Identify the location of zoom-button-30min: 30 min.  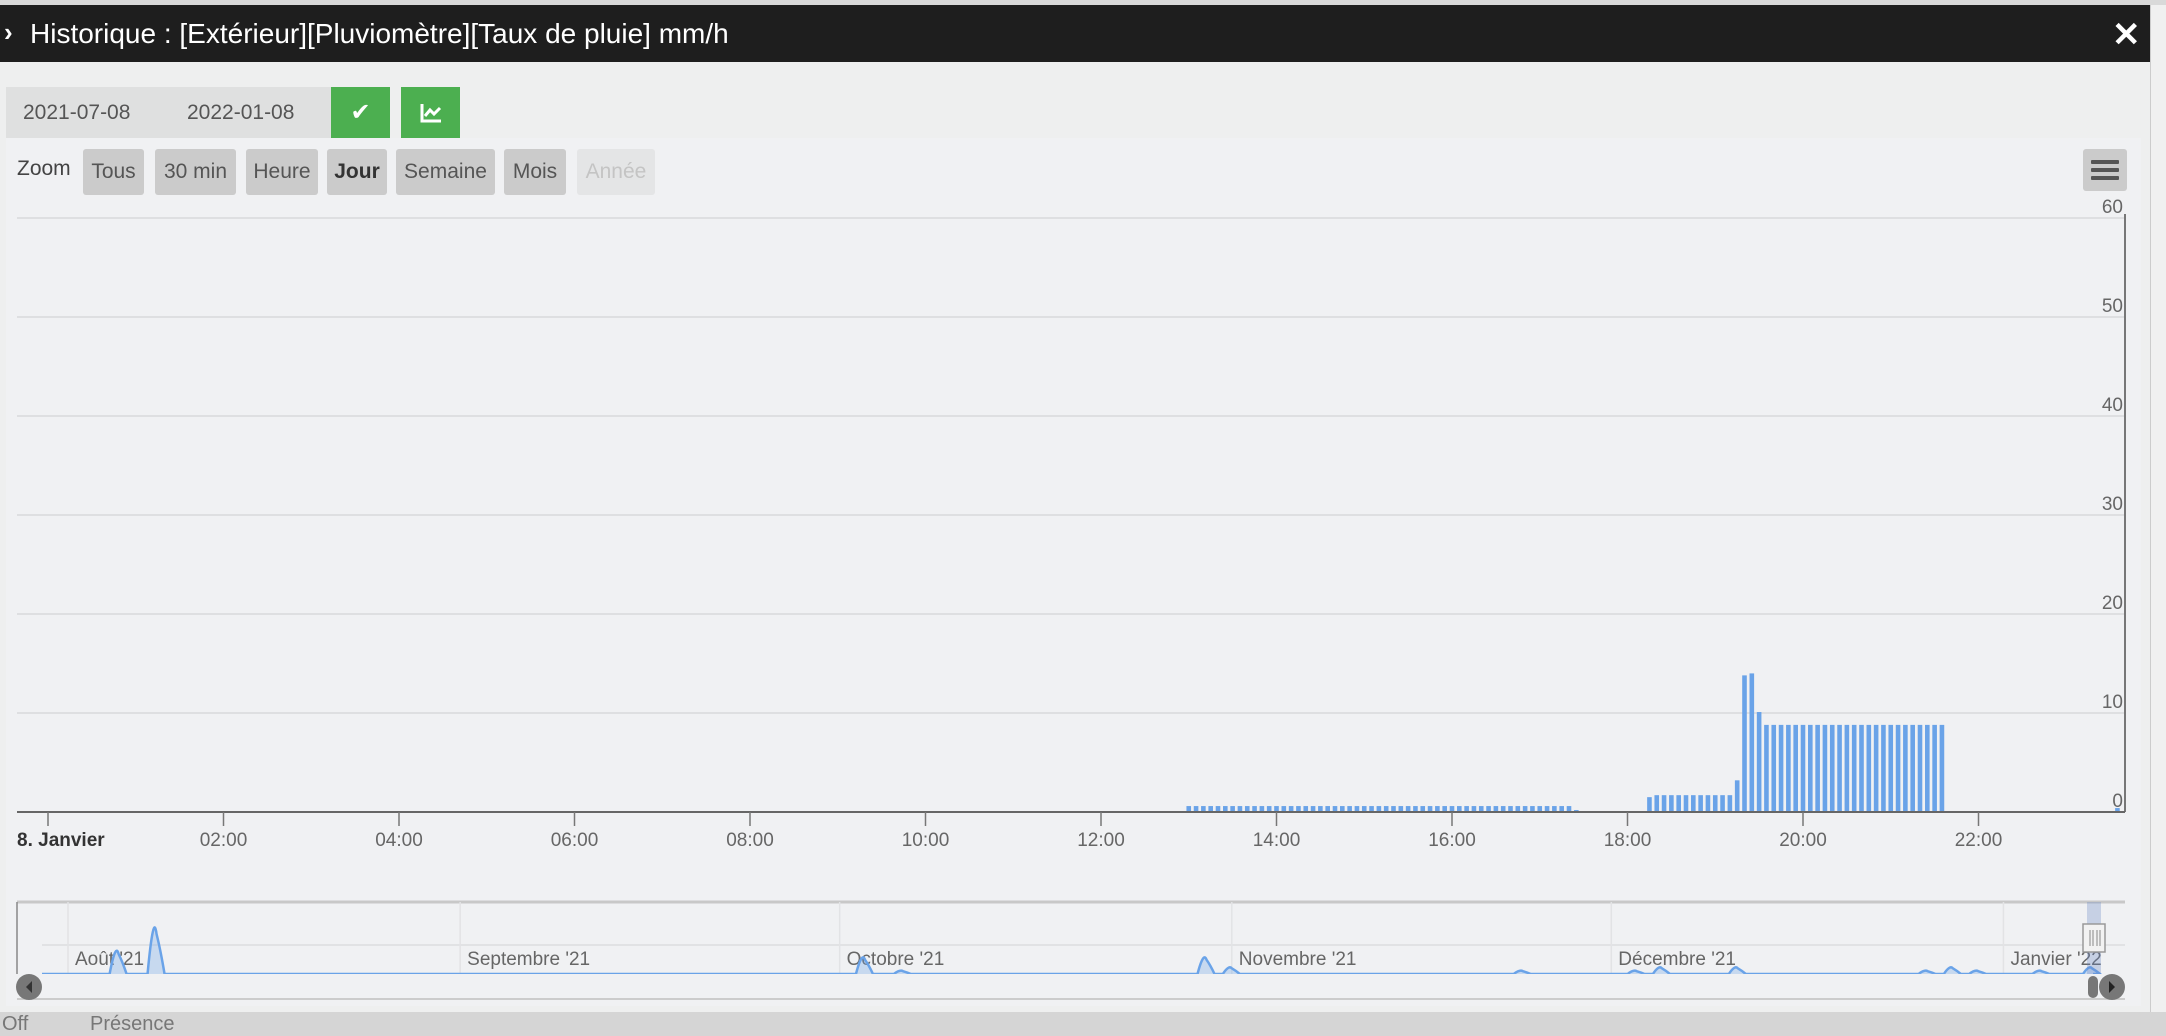
(195, 172).